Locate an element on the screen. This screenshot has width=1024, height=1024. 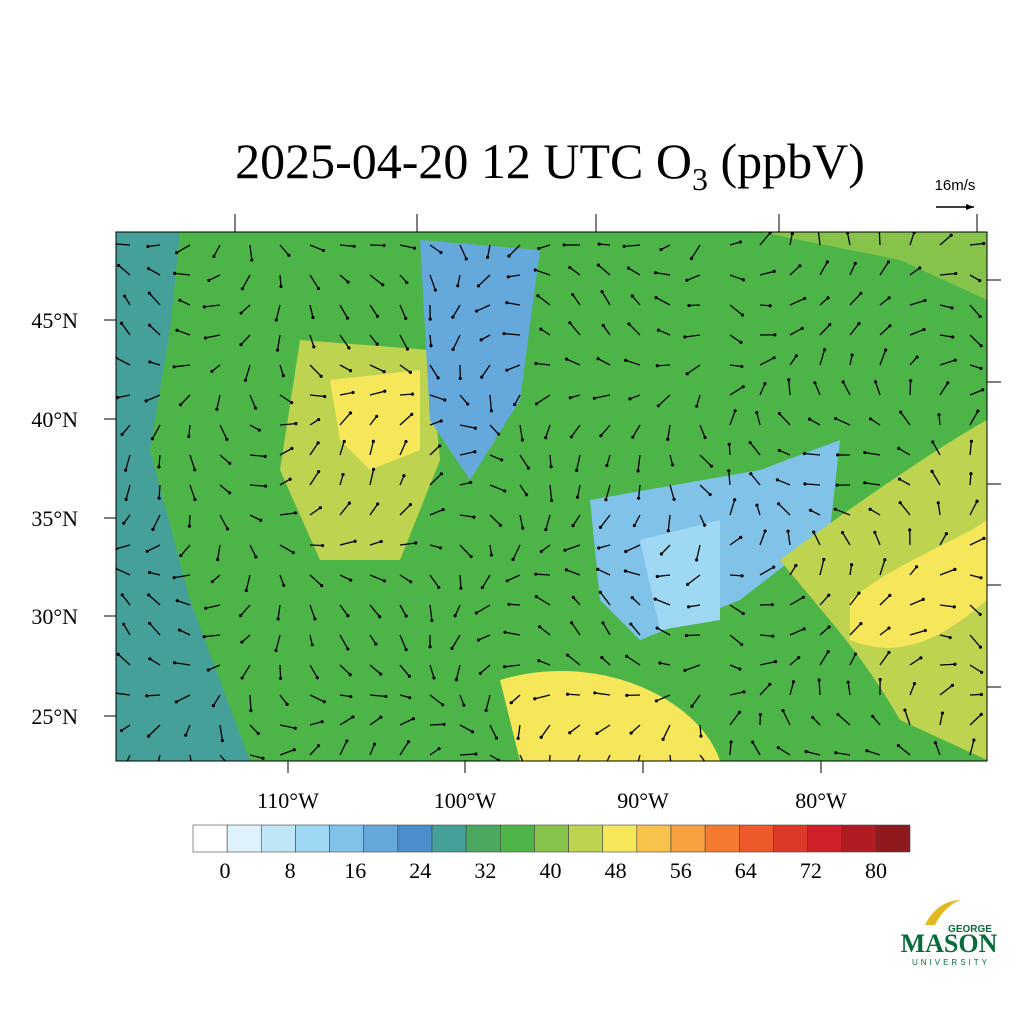
colorbar-label: 8 is located at coordinates (290, 870).